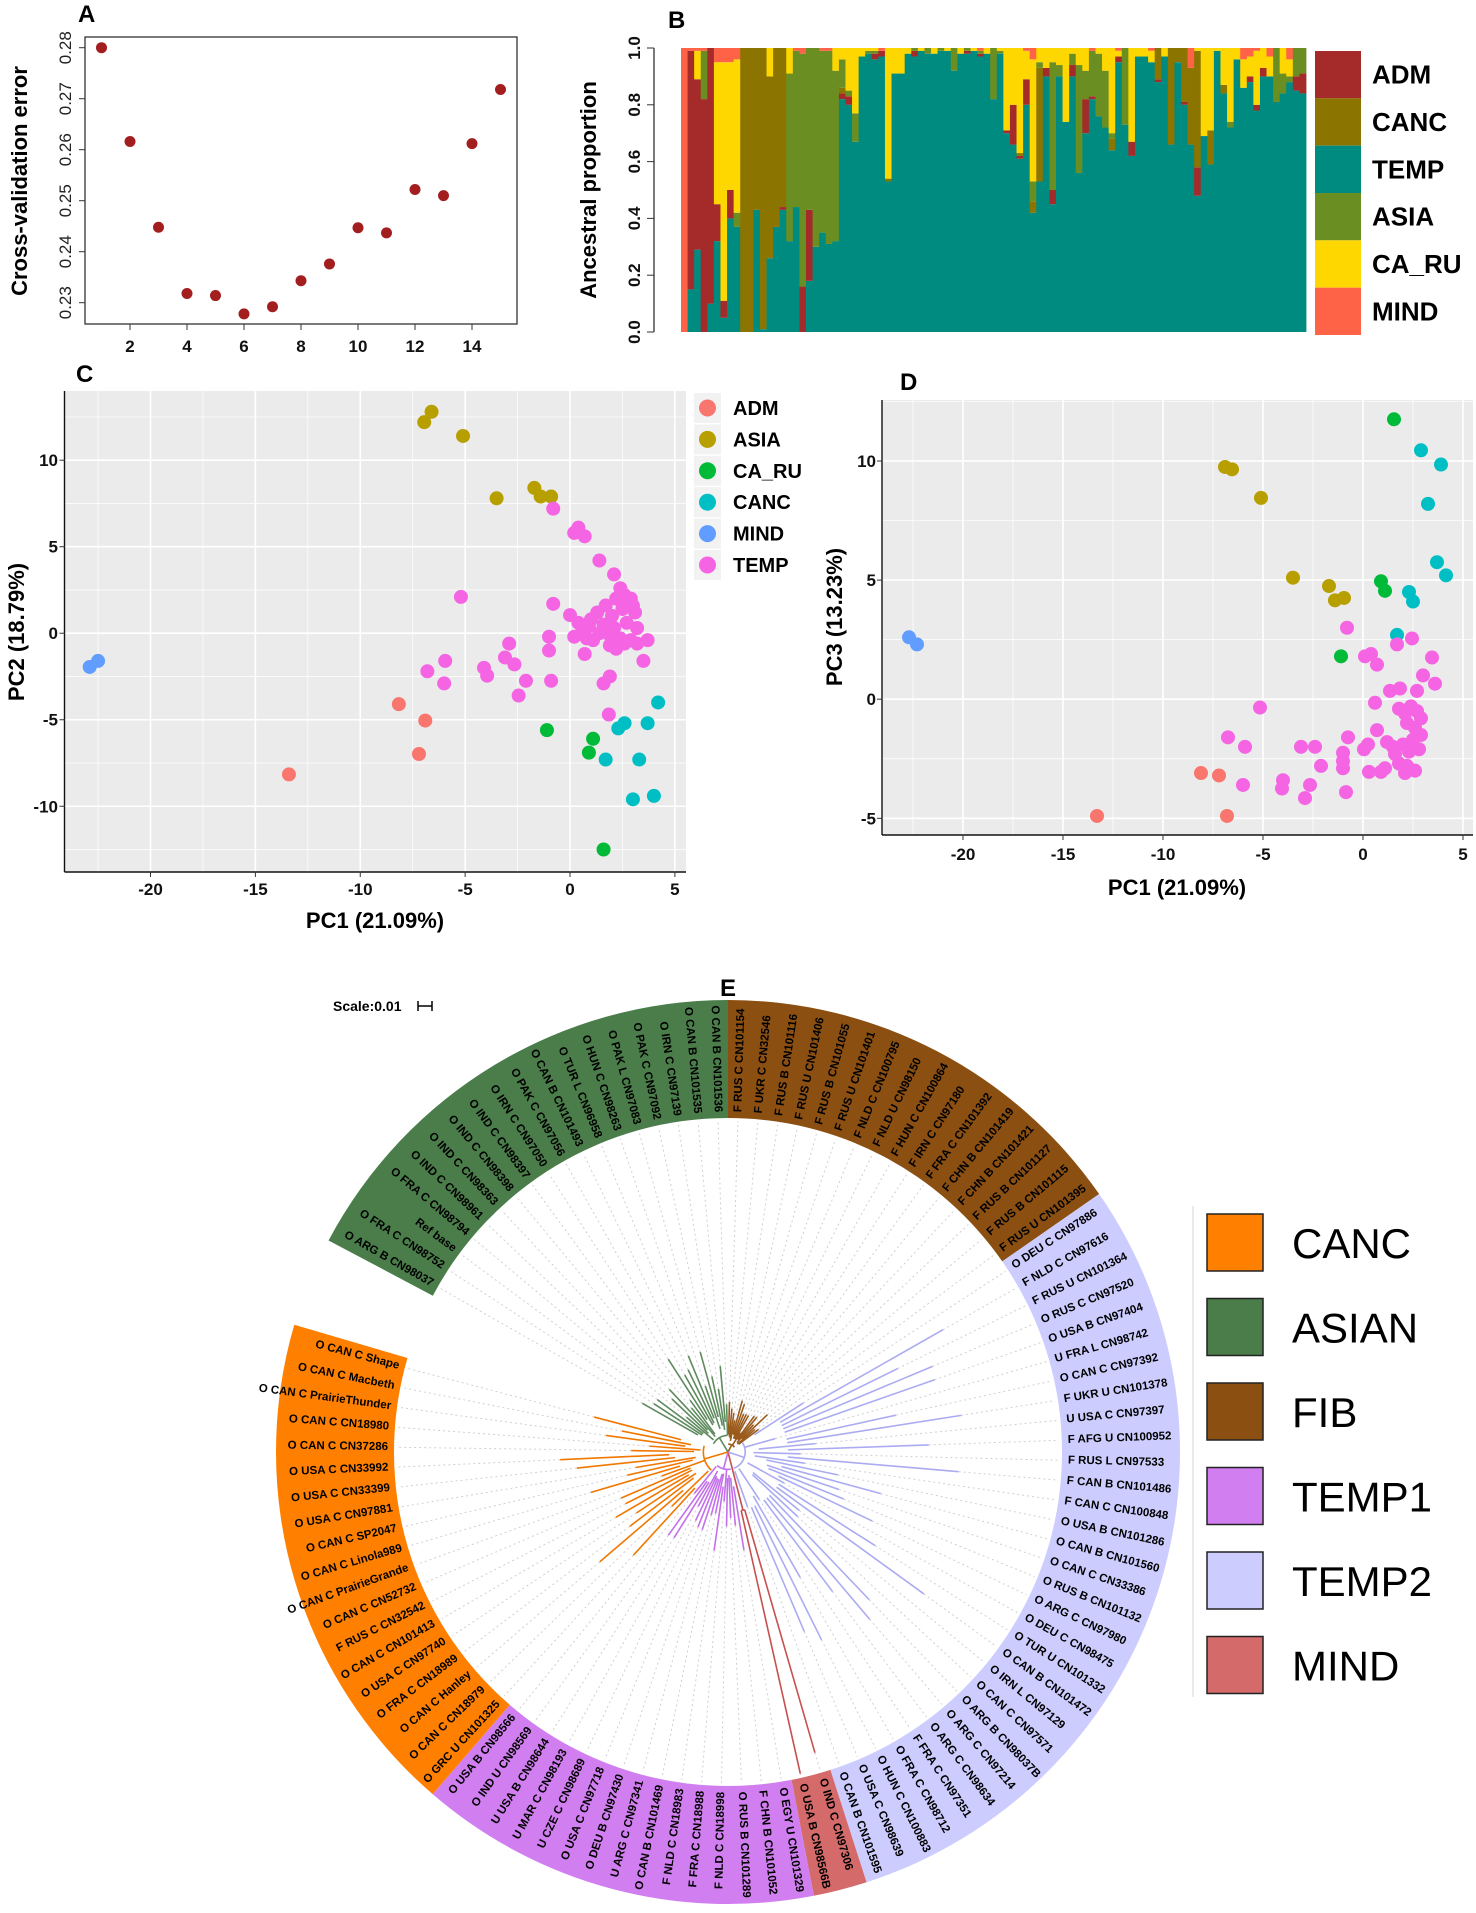 The width and height of the screenshot is (1476, 1913). What do you see at coordinates (623, 1804) in the screenshot?
I see `clade-band-temp1` at bounding box center [623, 1804].